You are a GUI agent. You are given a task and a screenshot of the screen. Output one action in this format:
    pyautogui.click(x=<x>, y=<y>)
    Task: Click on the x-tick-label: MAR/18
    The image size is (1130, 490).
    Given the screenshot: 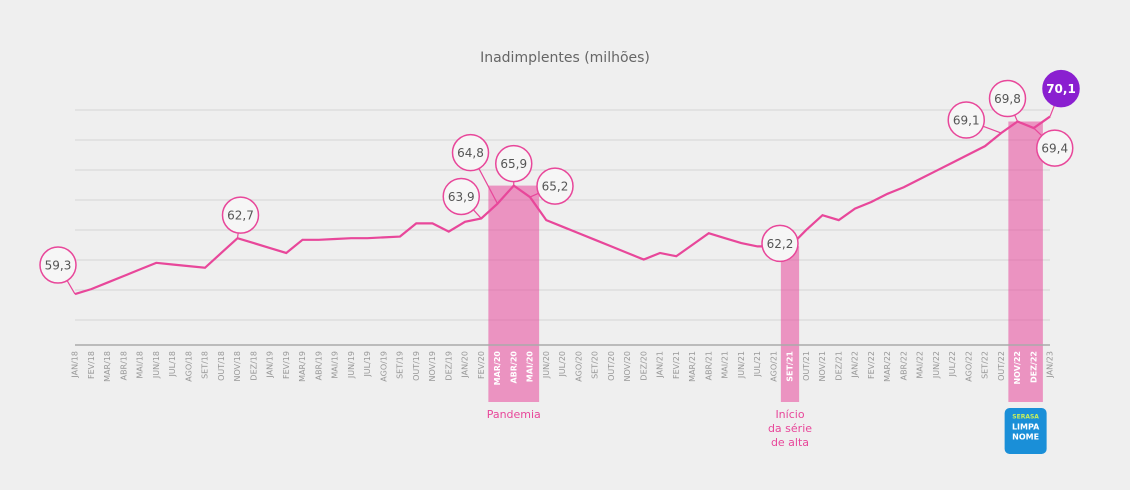 What is the action you would take?
    pyautogui.click(x=107, y=366)
    